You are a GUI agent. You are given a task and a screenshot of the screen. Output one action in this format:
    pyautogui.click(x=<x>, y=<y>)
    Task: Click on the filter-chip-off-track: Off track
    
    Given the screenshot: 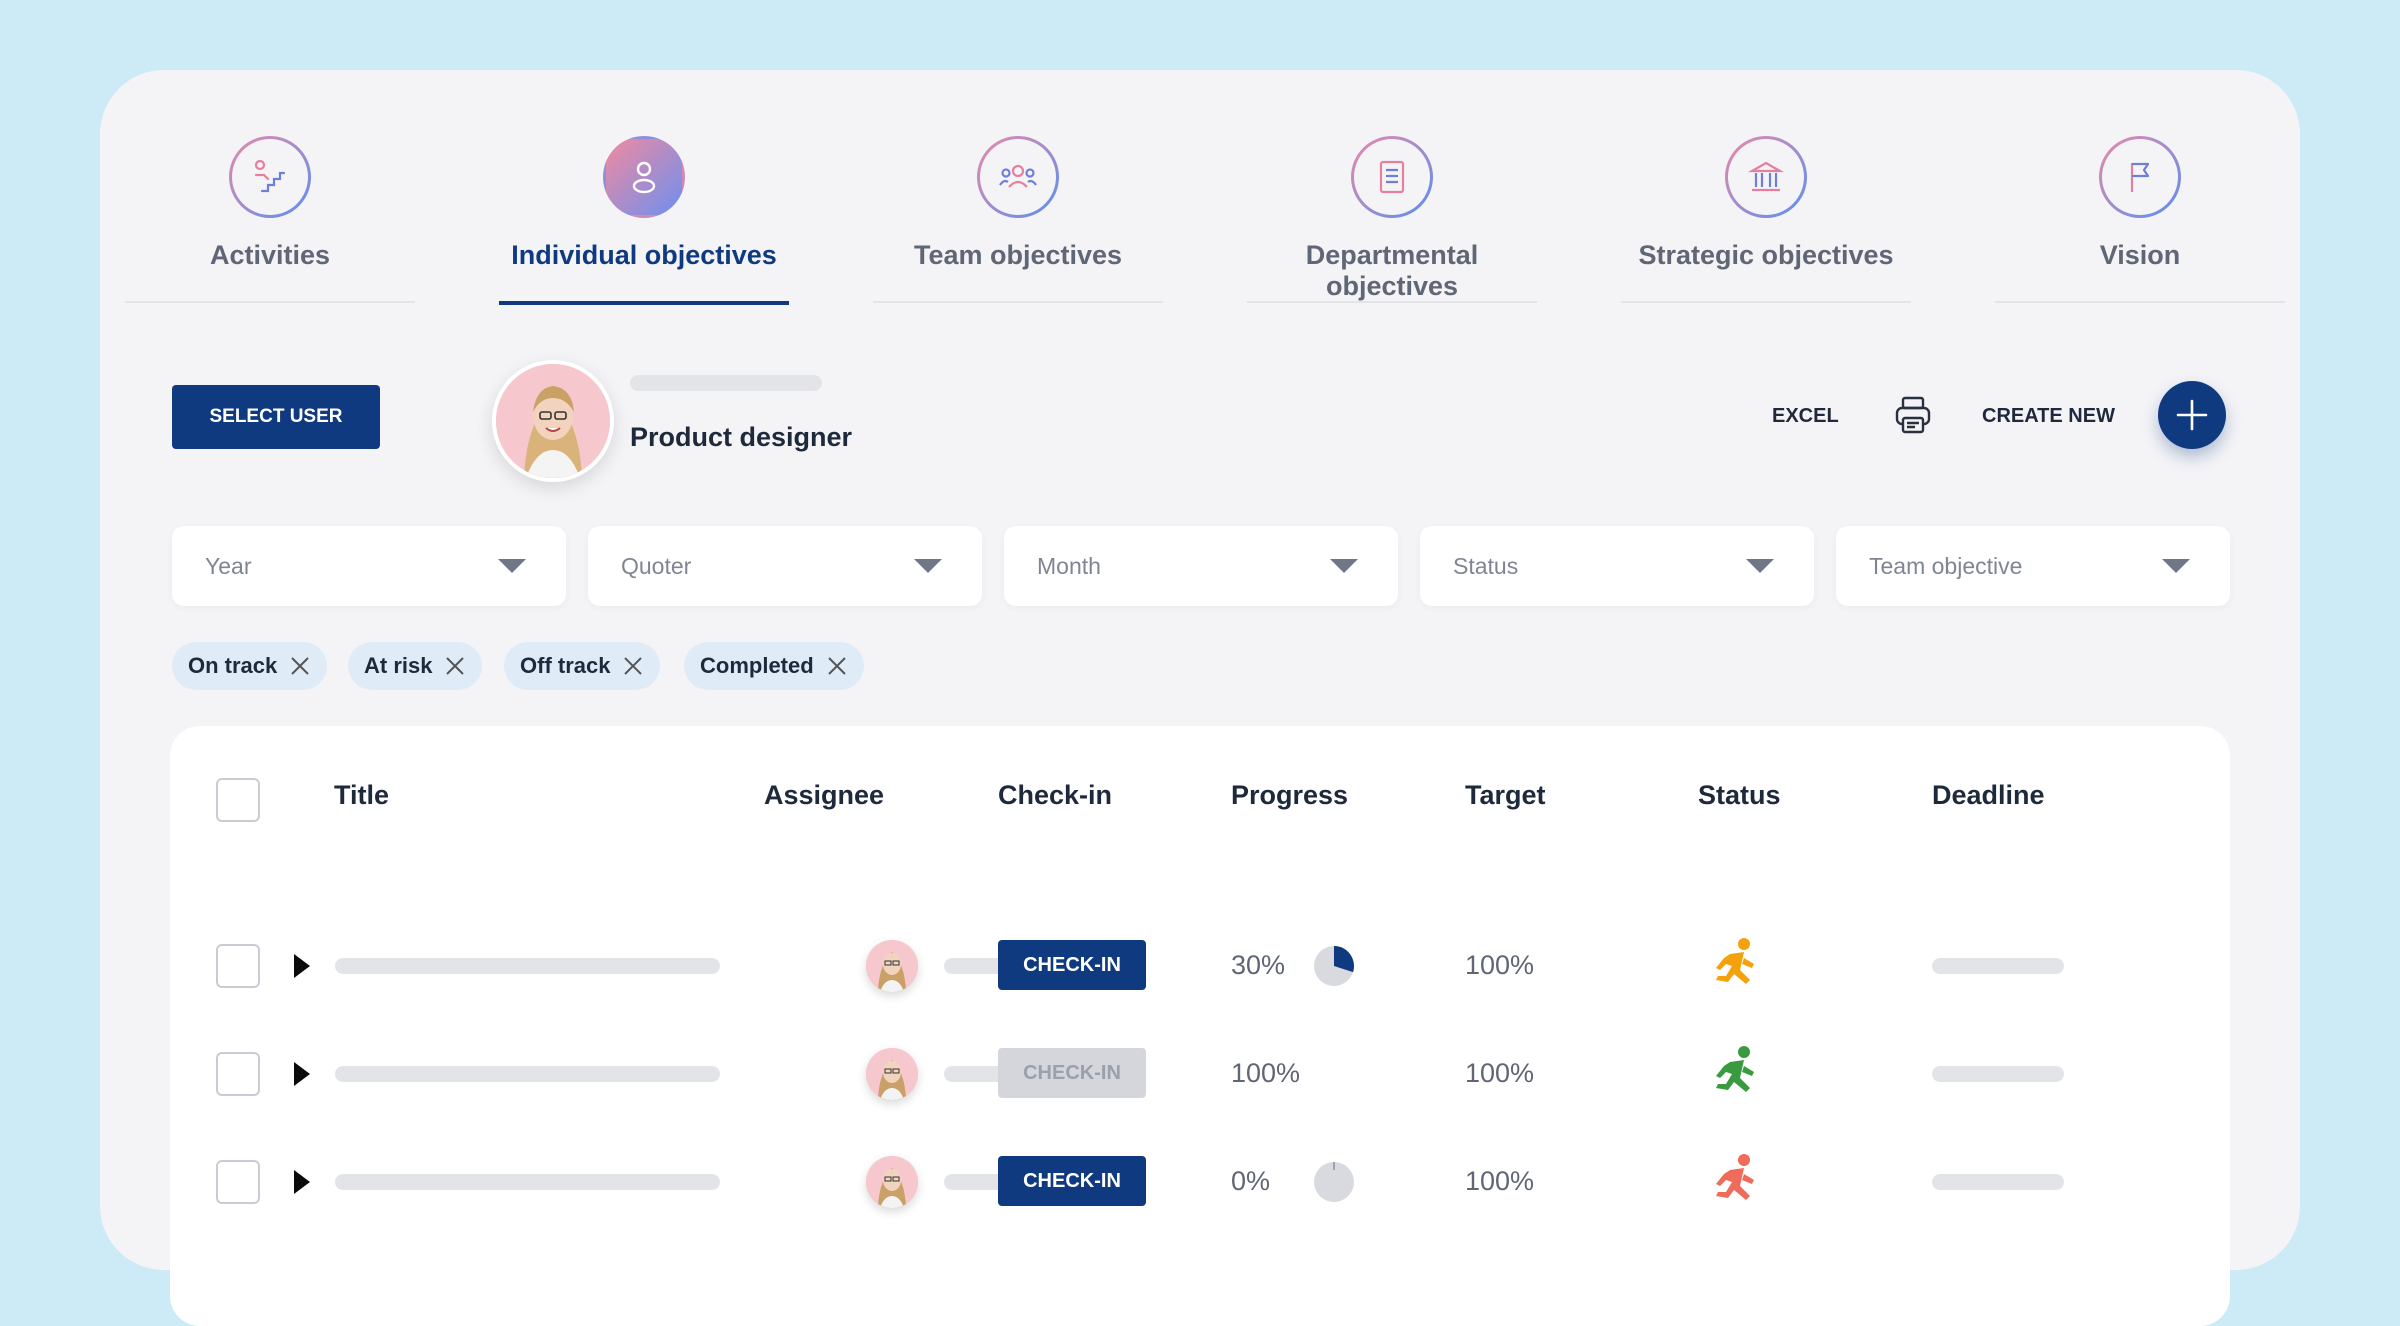 What is the action you would take?
    pyautogui.click(x=582, y=666)
    